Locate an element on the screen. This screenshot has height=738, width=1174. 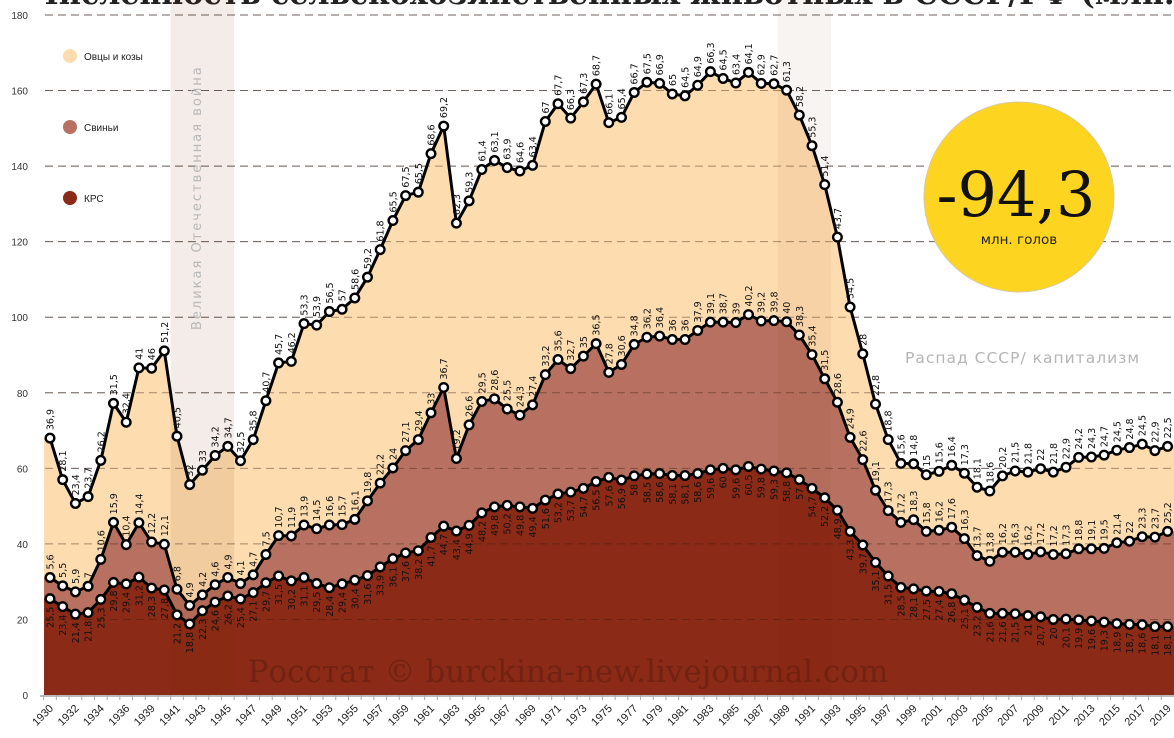
data-label: 13,8 is located at coordinates (990, 542).